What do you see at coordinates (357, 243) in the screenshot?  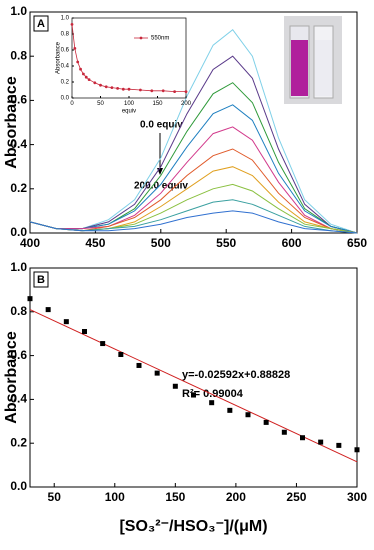 I see `x-tick-label: 650` at bounding box center [357, 243].